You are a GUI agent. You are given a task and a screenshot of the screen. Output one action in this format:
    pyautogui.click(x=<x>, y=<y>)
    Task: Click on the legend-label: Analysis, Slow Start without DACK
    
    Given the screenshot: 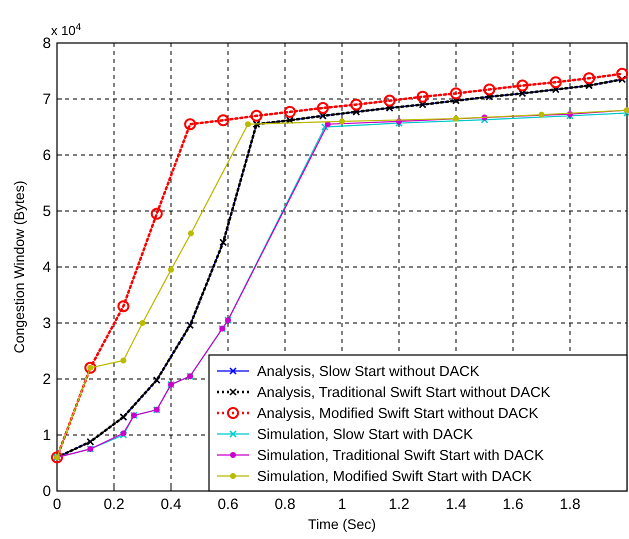 What is the action you would take?
    pyautogui.click(x=368, y=372)
    